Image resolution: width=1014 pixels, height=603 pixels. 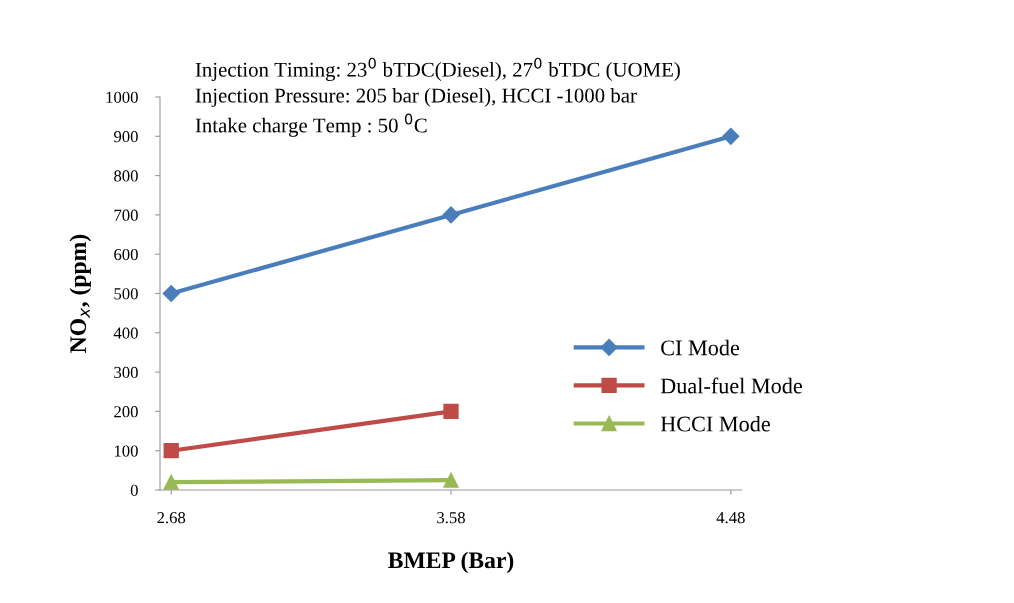 I want to click on y-axis-title: NO$_{x}$, (ppm), so click(x=80, y=293).